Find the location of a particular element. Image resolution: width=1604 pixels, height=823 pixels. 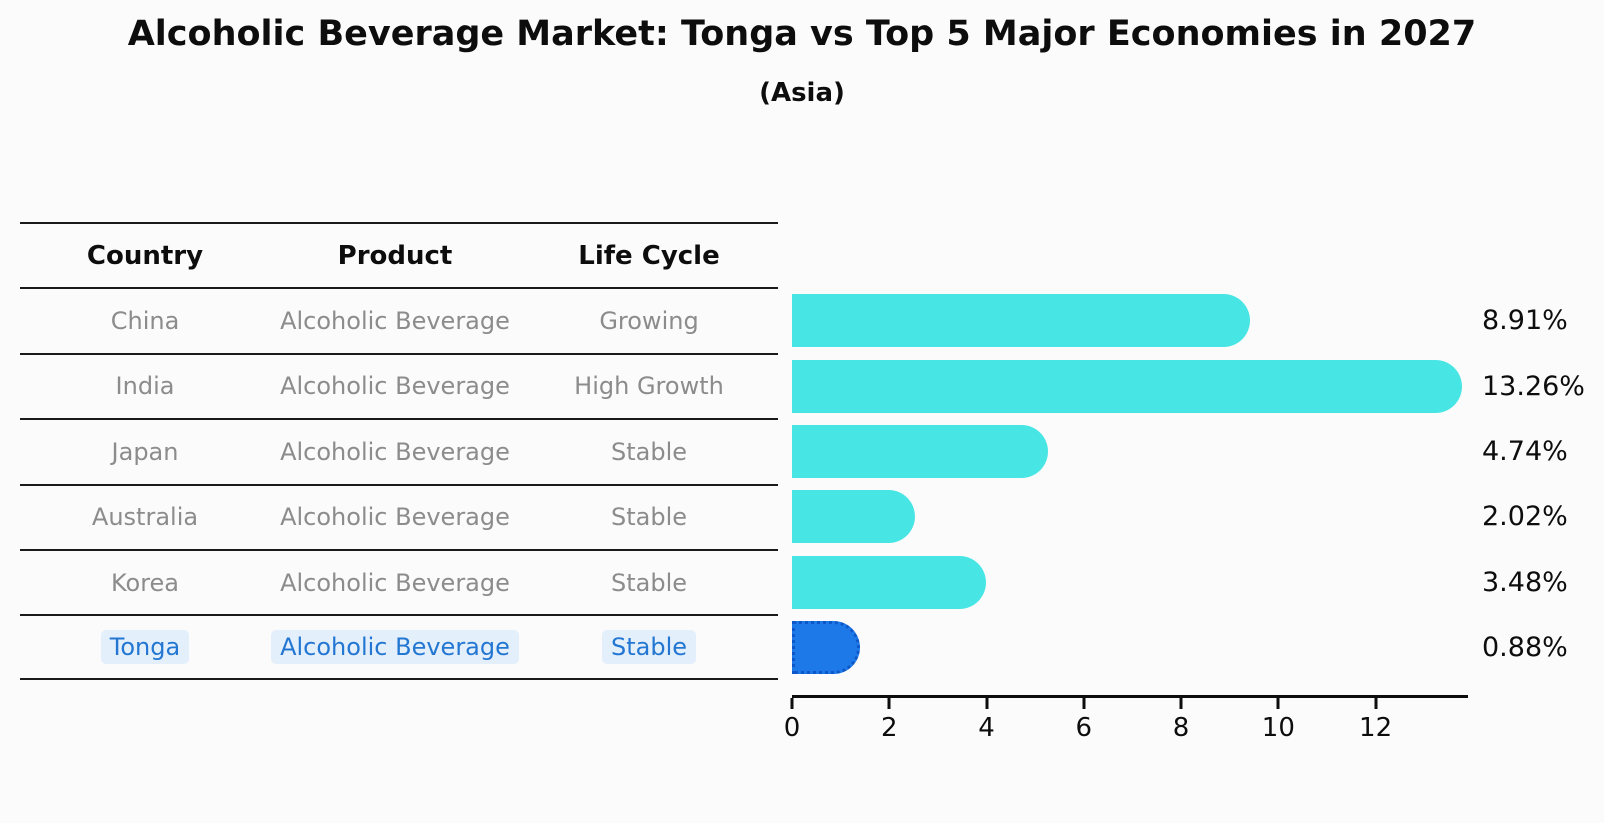

table-cell-text: Japan is located at coordinates (145, 451).